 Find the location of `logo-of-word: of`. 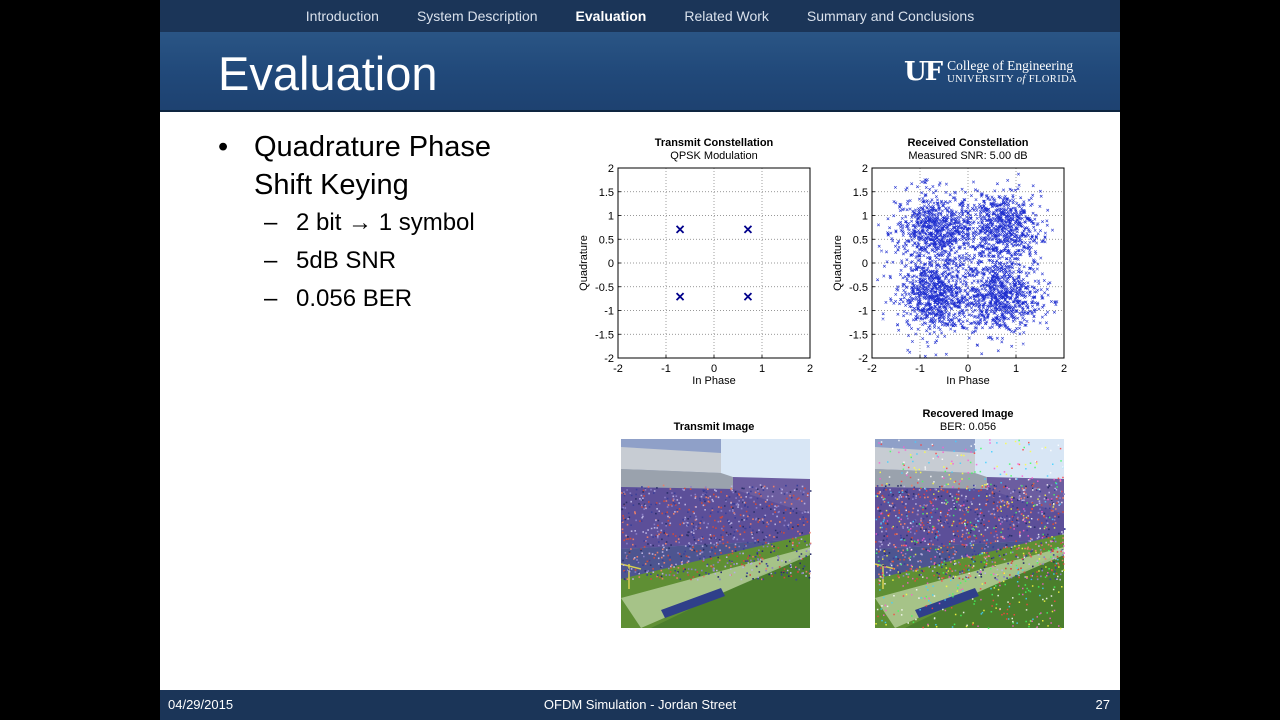

logo-of-word: of is located at coordinates (1021, 79).